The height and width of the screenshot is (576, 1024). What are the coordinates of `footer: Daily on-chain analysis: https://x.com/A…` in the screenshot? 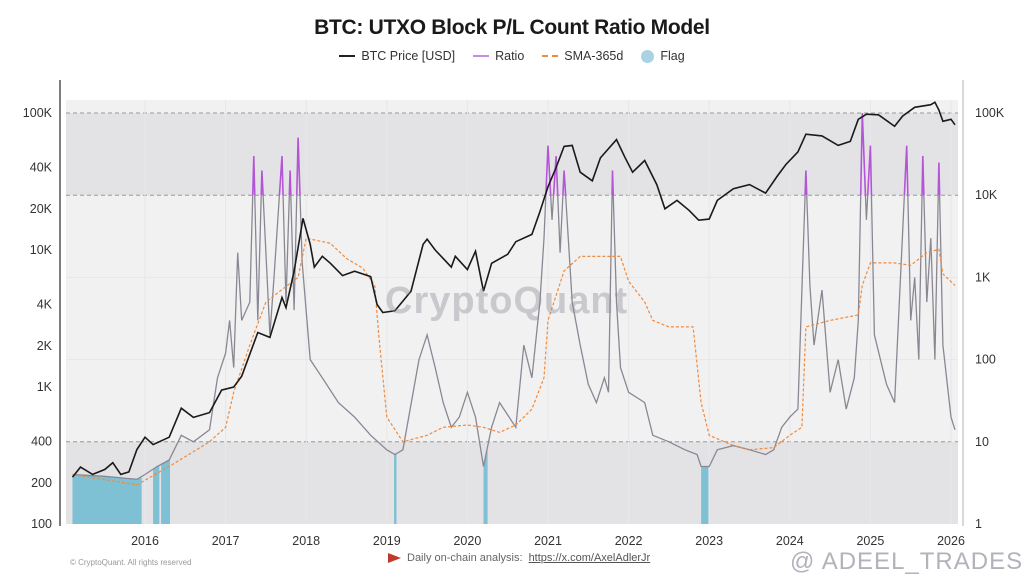 It's located at (519, 558).